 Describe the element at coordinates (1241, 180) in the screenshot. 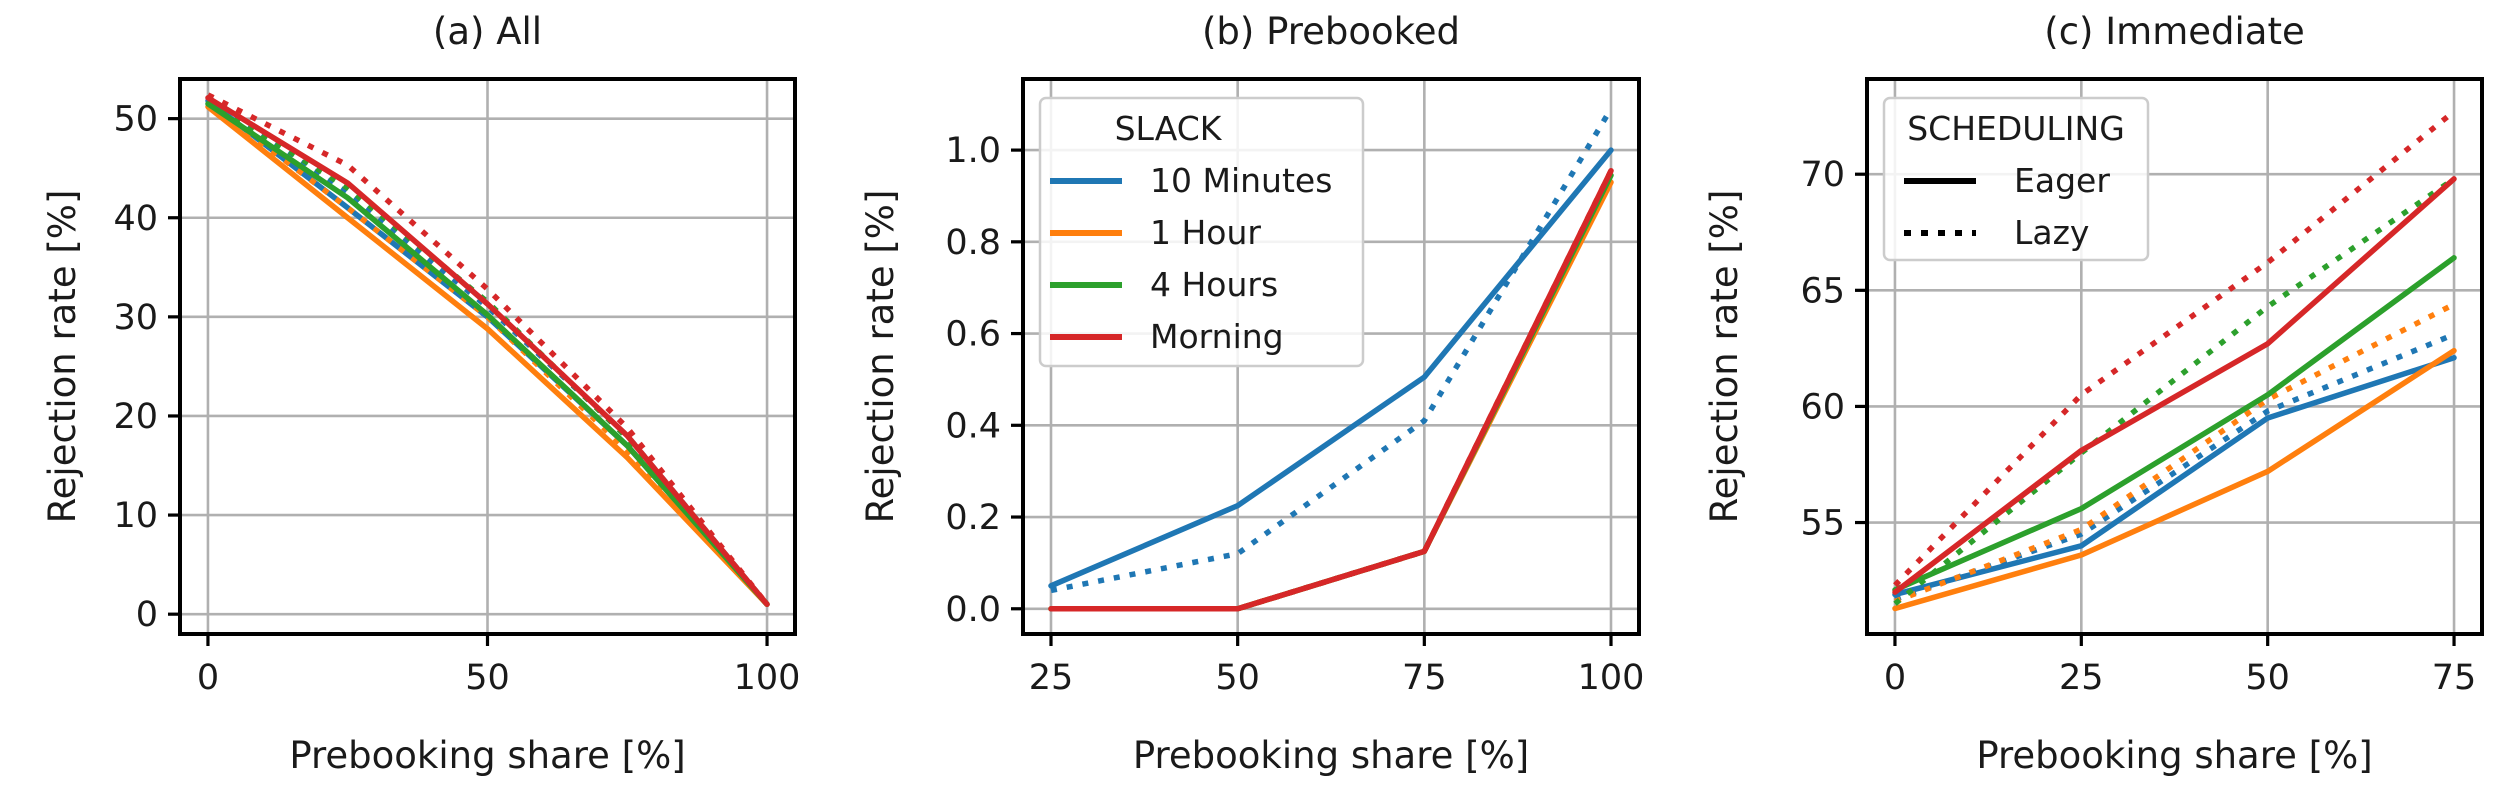

I see `legend-label: 10 Minutes` at that location.